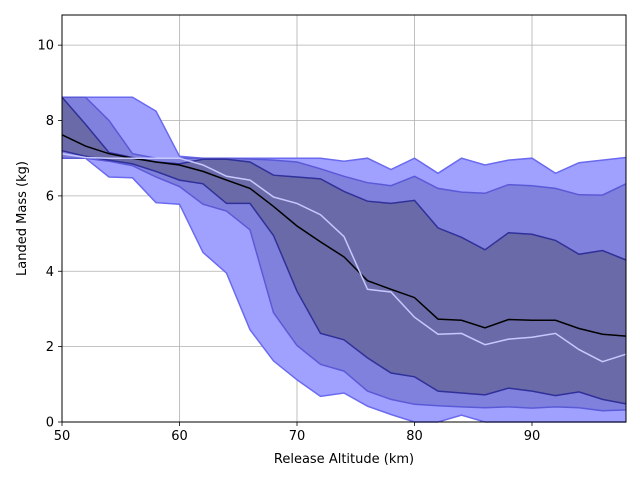 The image size is (640, 480). What do you see at coordinates (532, 436) in the screenshot?
I see `x-tick-label: 90` at bounding box center [532, 436].